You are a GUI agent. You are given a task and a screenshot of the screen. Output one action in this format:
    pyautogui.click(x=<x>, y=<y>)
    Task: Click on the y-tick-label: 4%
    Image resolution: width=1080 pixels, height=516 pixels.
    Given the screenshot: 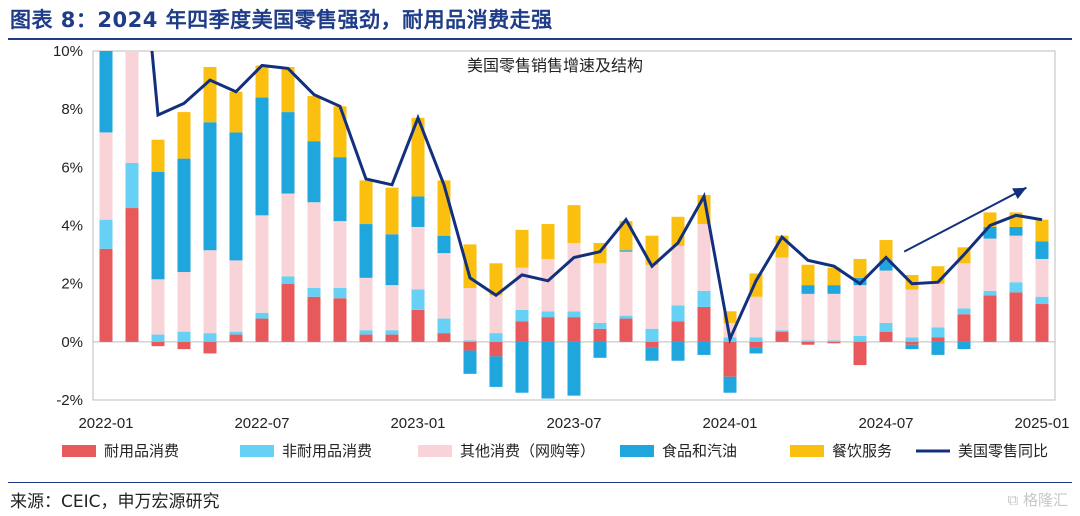 What is the action you would take?
    pyautogui.click(x=72, y=226)
    